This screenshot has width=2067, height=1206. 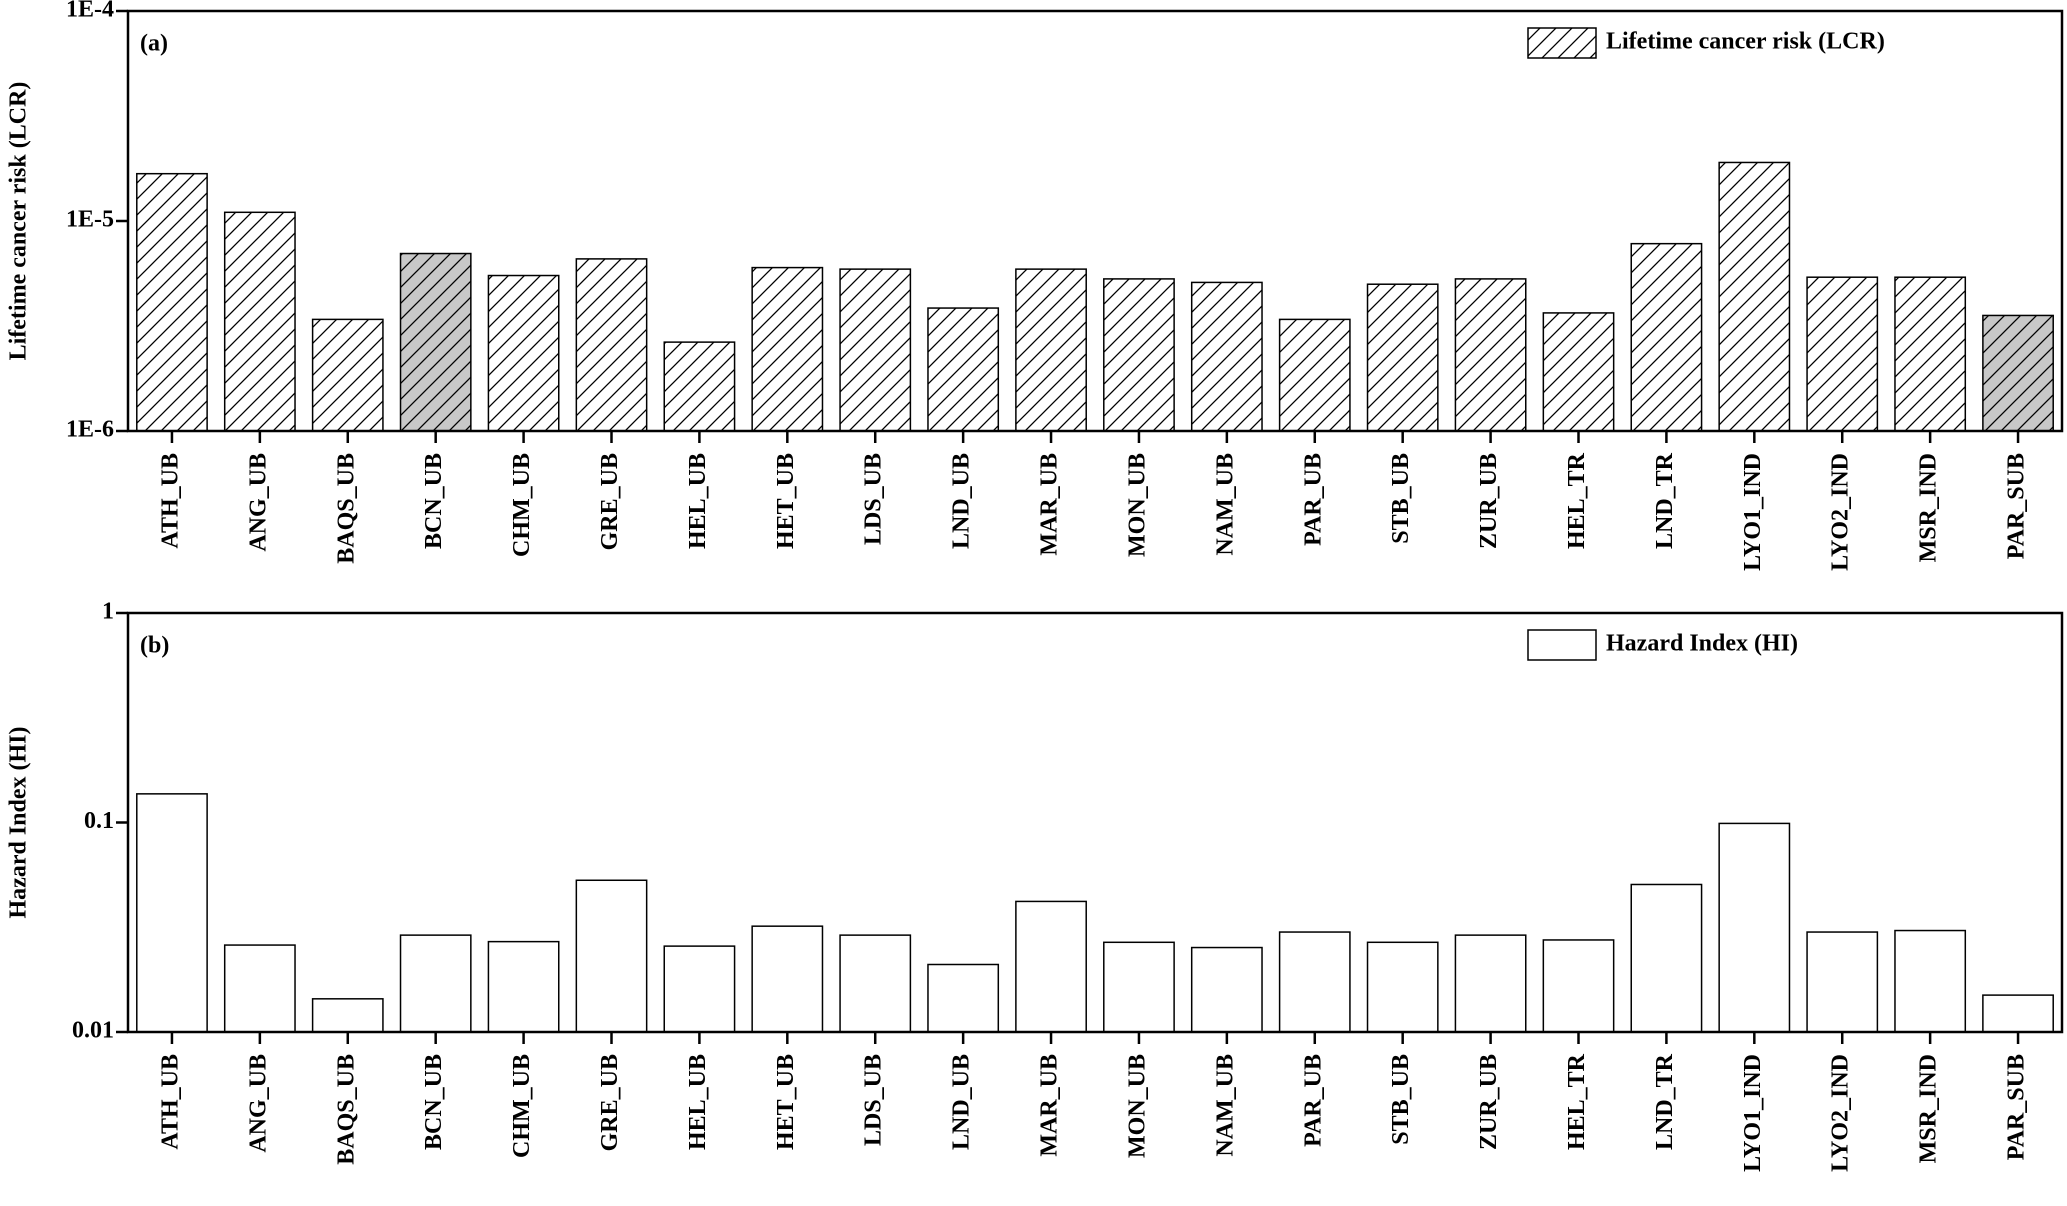 What do you see at coordinates (1745, 42) in the screenshot?
I see `legend-label: Lifetime cancer risk (LCR)` at bounding box center [1745, 42].